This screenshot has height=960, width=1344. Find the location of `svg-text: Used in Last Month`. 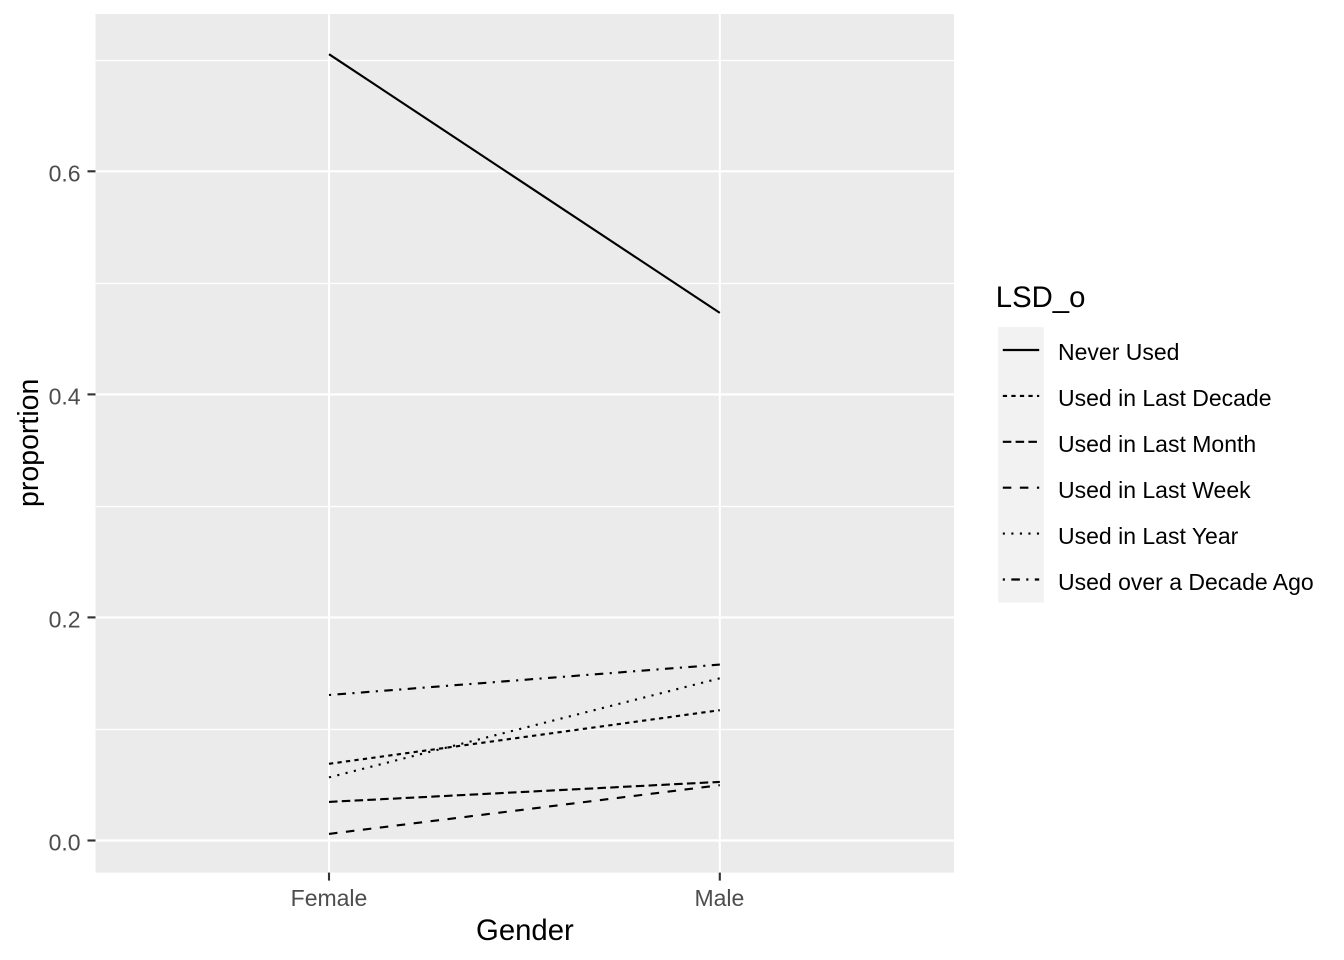

svg-text: Used in Last Month is located at coordinates (1157, 444).